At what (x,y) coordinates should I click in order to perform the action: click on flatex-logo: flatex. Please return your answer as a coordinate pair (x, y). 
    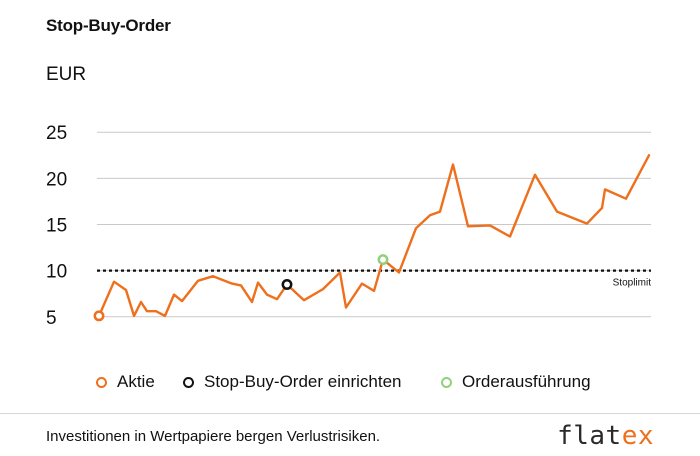
    Looking at the image, I should click on (605, 436).